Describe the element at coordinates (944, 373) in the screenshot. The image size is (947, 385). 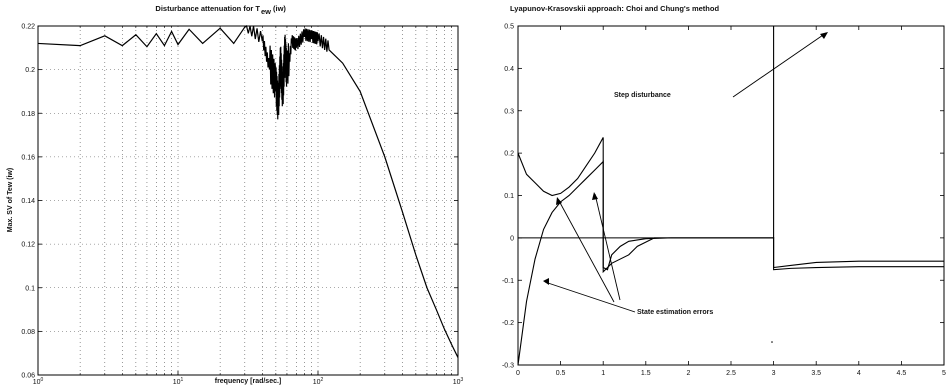
I see `right-x-tick-label: 5` at that location.